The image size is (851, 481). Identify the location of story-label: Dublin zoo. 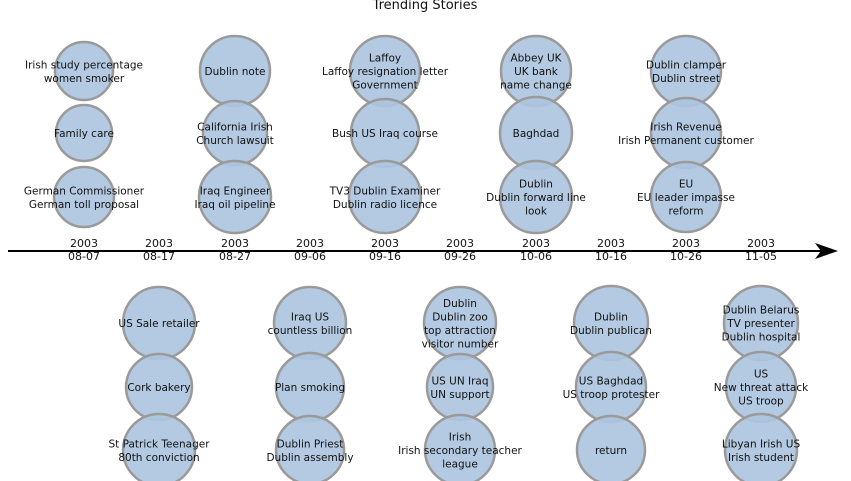
(460, 317).